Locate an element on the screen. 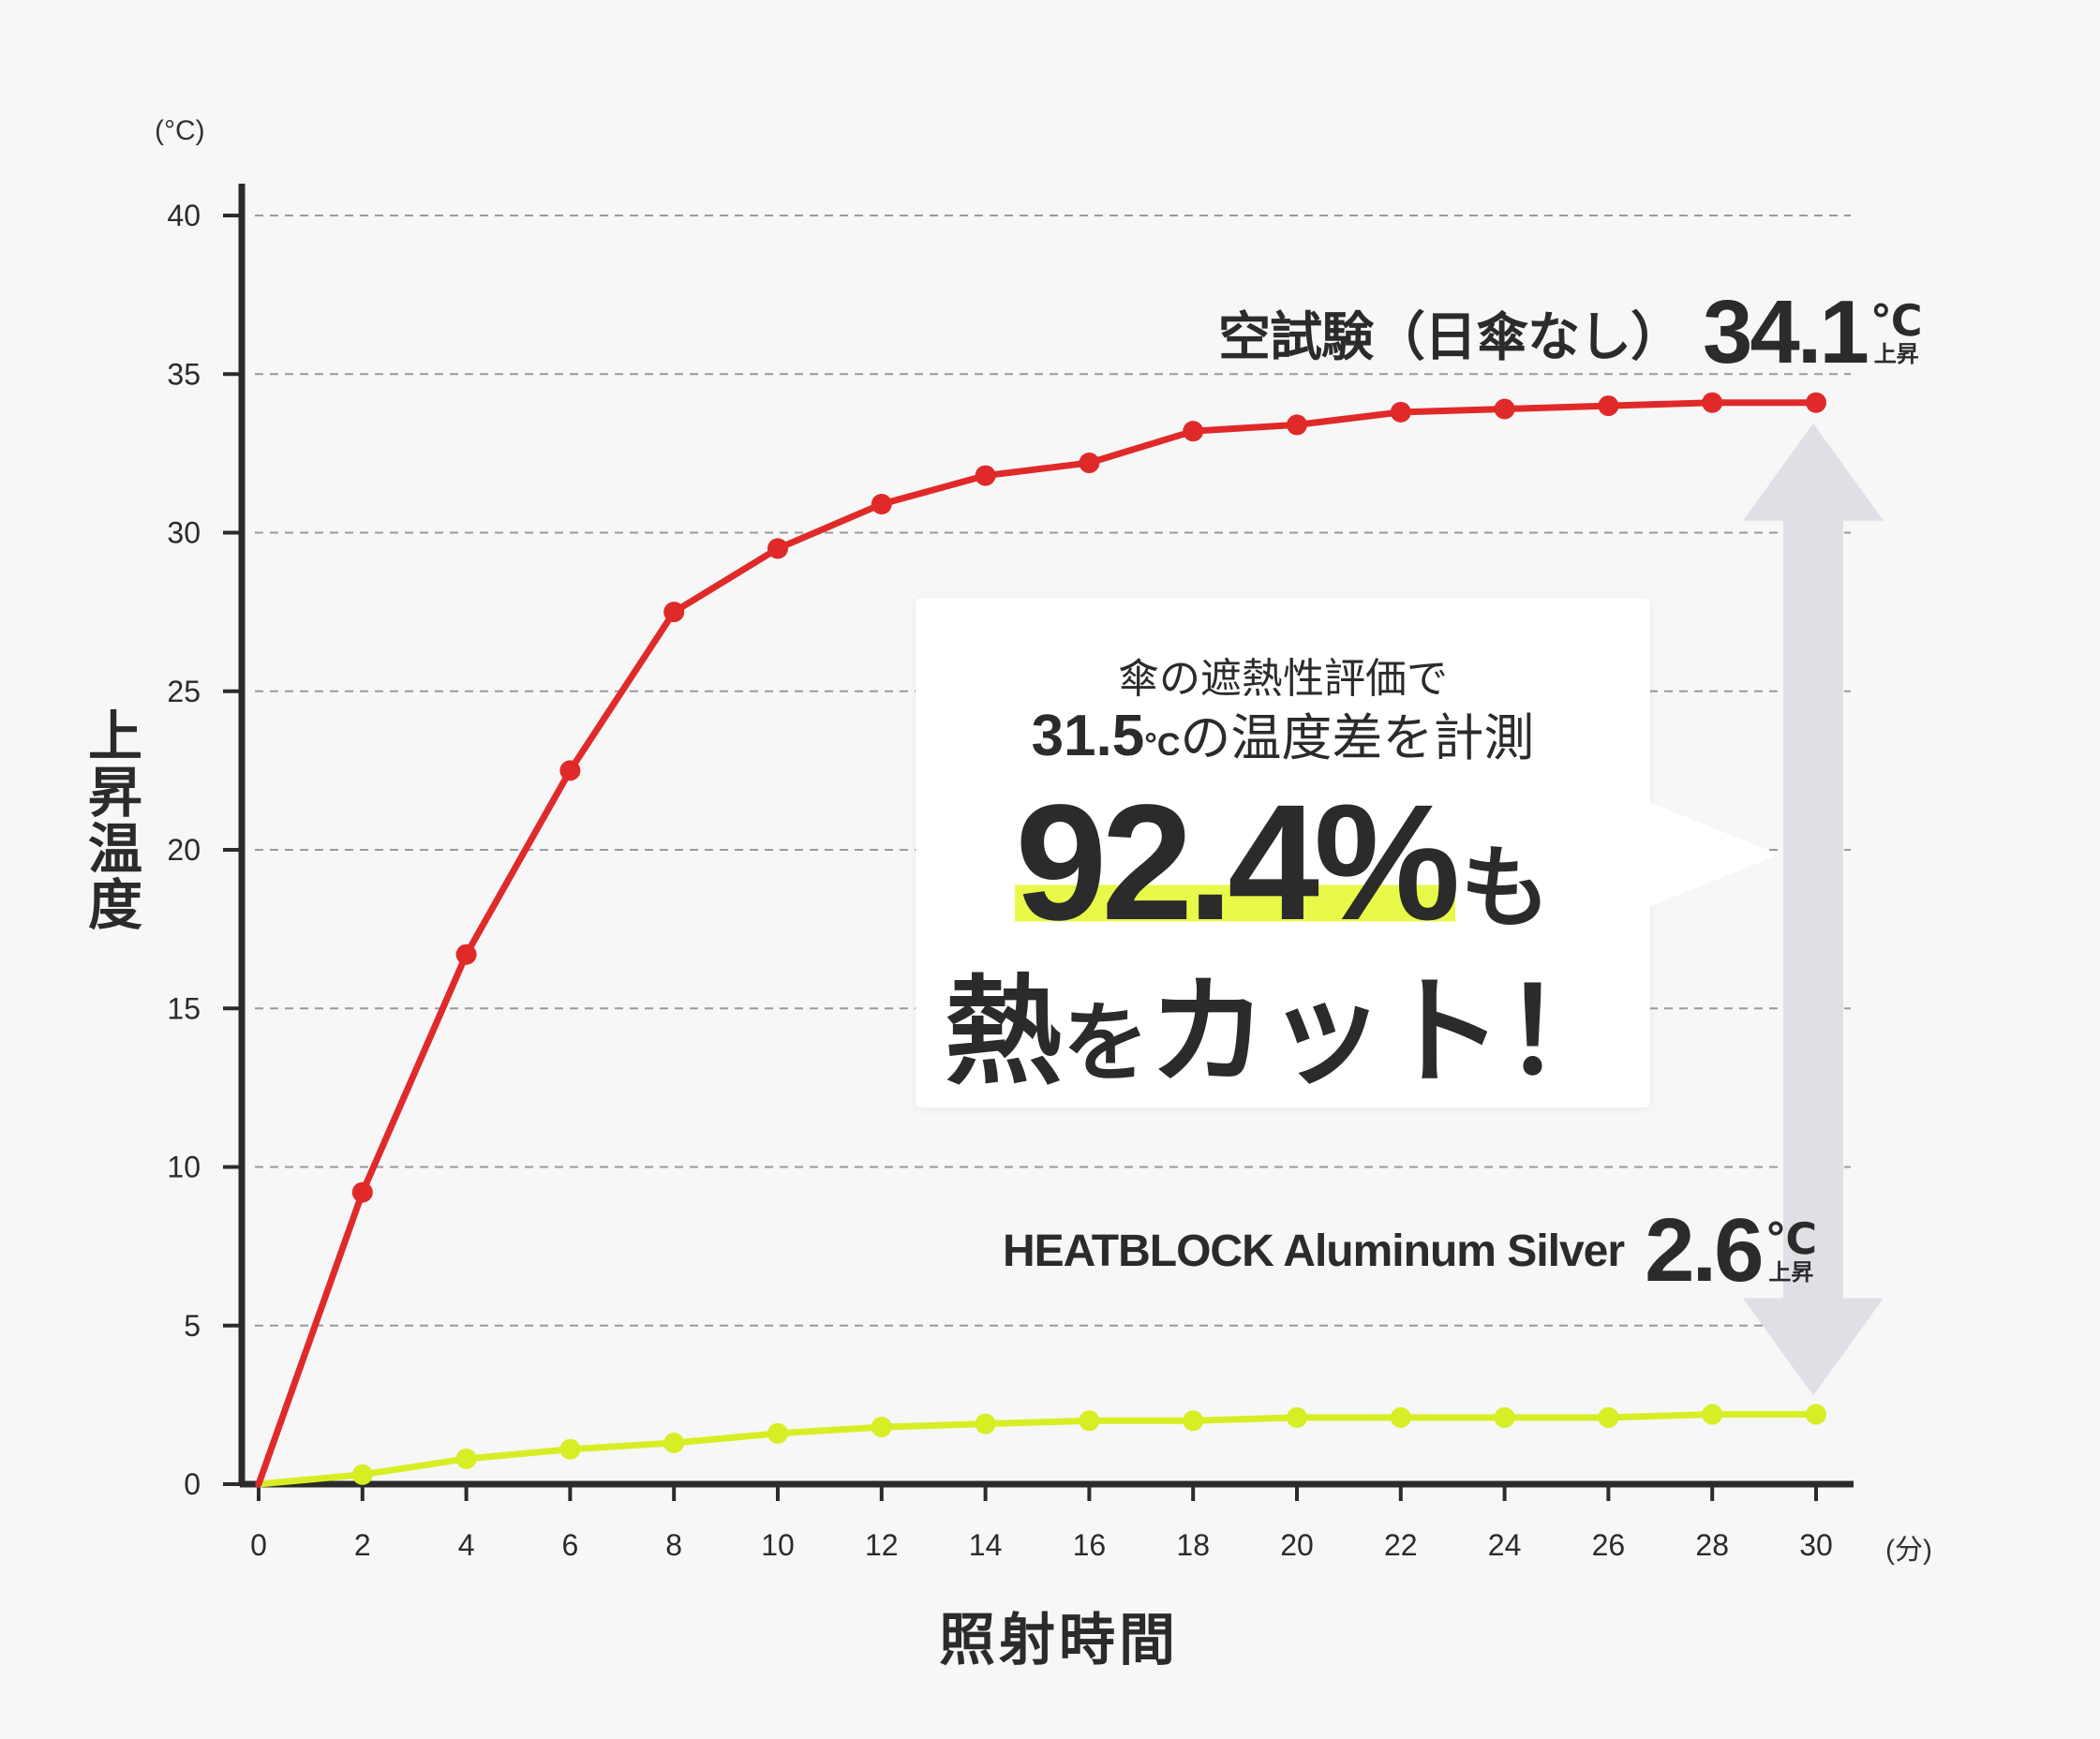 The height and width of the screenshot is (1739, 2100). rise-unit-heatblock: ℃ 上昇 is located at coordinates (1791, 1251).